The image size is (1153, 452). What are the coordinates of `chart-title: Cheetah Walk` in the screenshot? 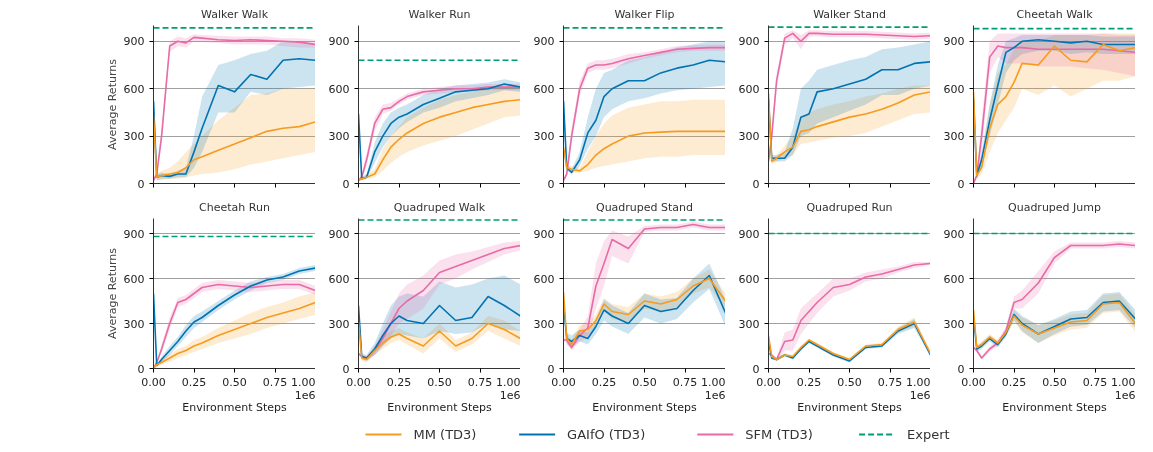 It's located at (1055, 14).